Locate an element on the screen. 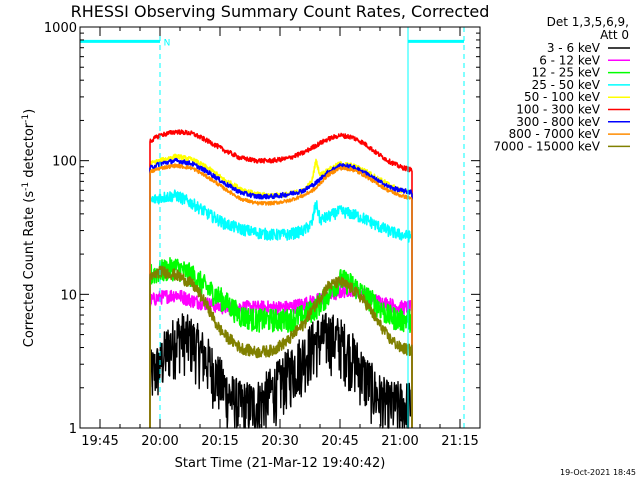  legend-label-2: 12 - 25 keV is located at coordinates (566, 73).